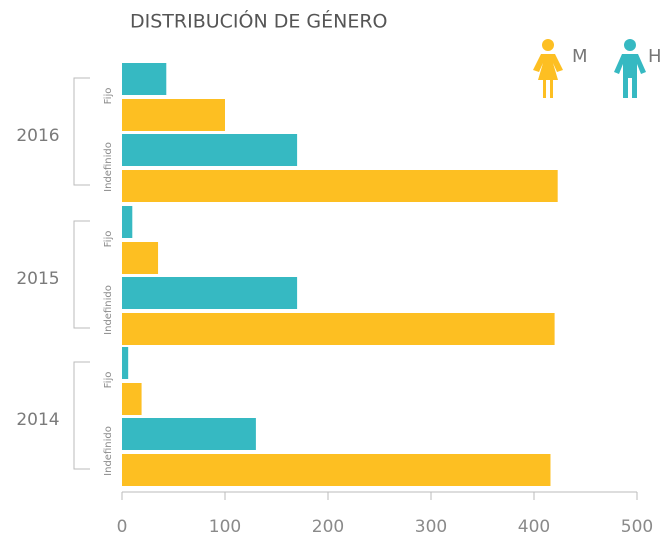 The width and height of the screenshot is (662, 541). I want to click on legend-label: H, so click(655, 56).